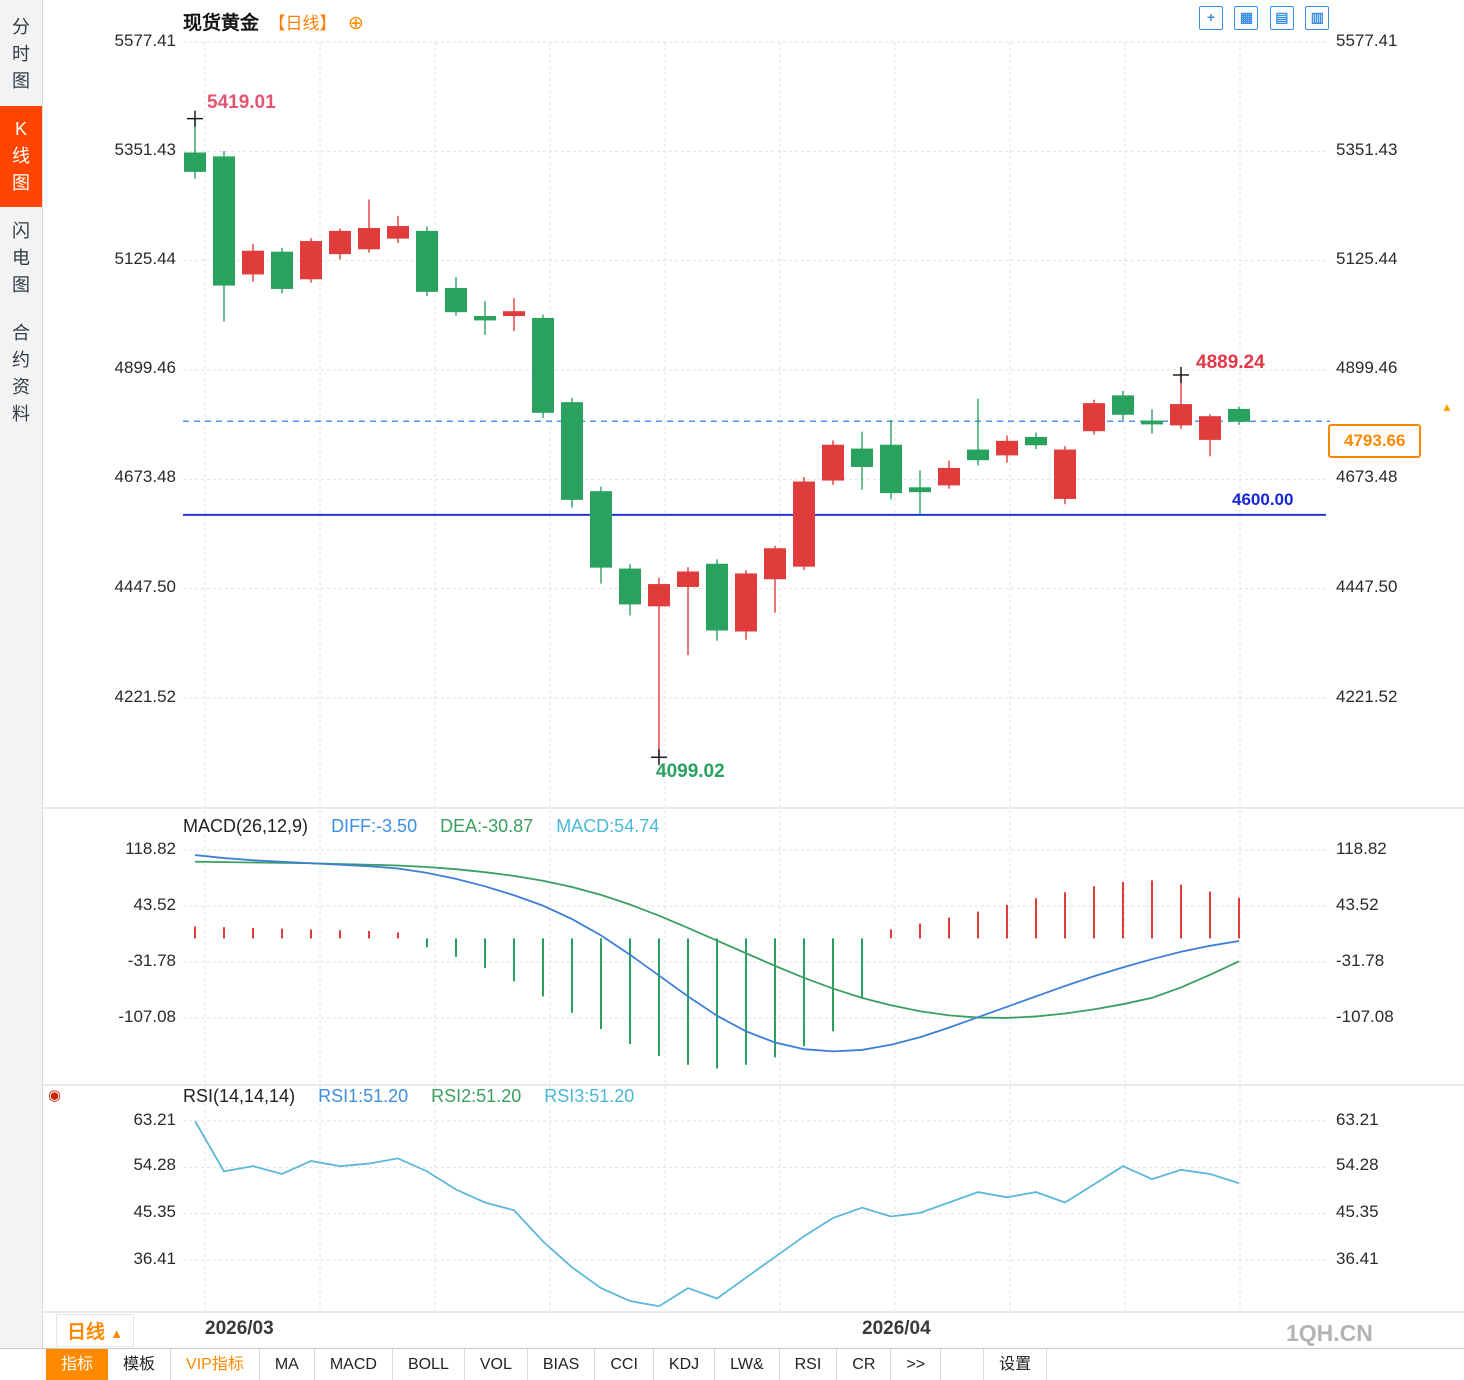  What do you see at coordinates (1281, 18) in the screenshot?
I see `left-axis-layout-icon: ▤` at bounding box center [1281, 18].